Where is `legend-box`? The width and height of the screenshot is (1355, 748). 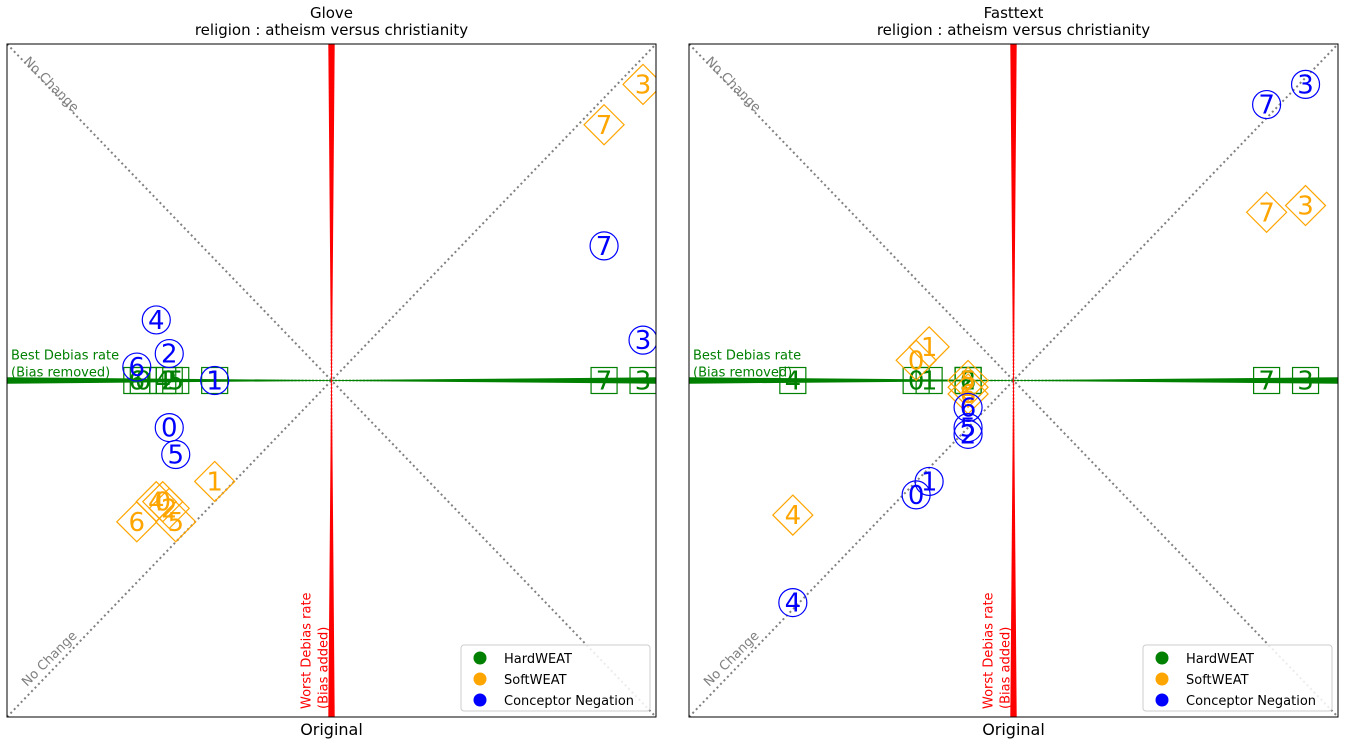
legend-box is located at coordinates (1237, 678).